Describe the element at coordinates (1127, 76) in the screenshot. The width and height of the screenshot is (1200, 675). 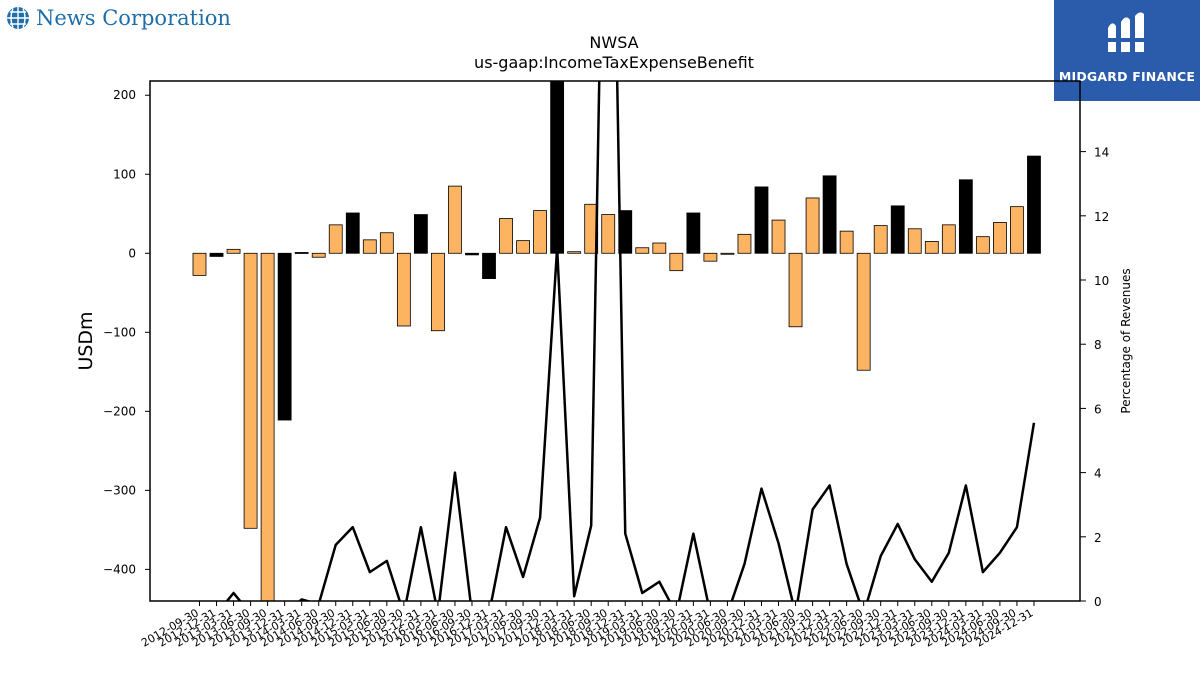
I see `brand-name: MIDGARD FINANCE` at that location.